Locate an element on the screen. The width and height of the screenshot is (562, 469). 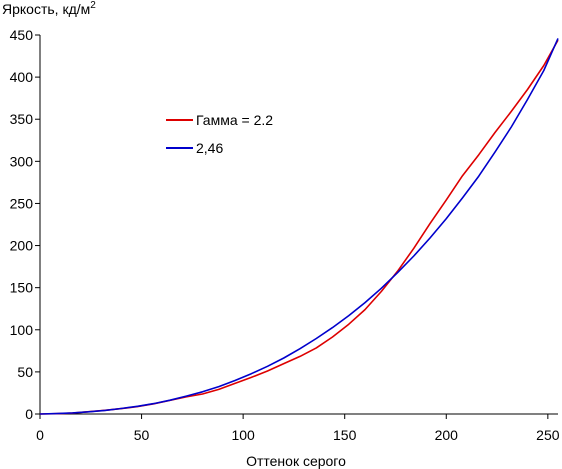
y-tick-label: 100 is located at coordinates (22, 330).